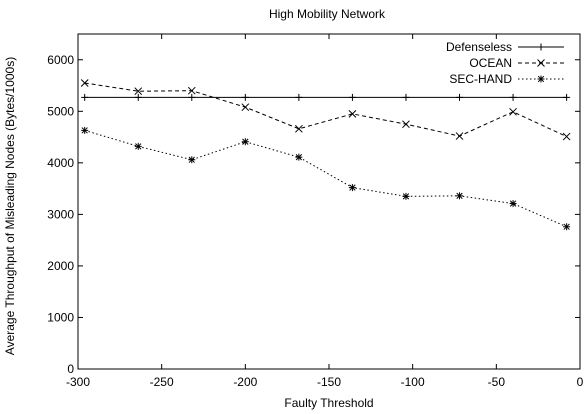 The image size is (584, 414). I want to click on series-defenseless, so click(326, 97).